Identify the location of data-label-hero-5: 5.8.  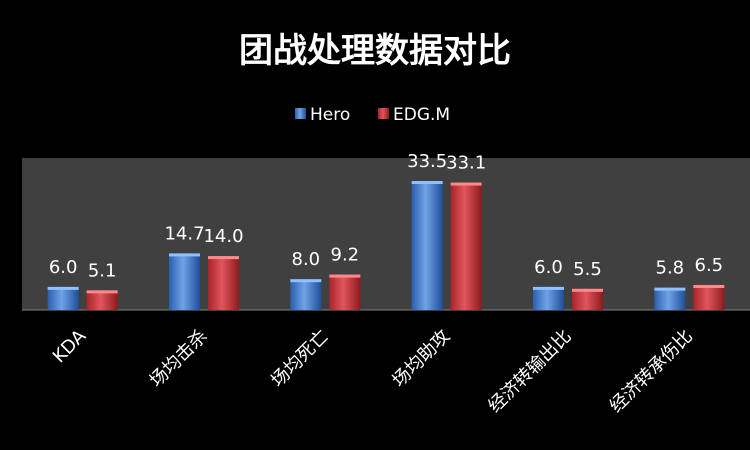
(670, 268).